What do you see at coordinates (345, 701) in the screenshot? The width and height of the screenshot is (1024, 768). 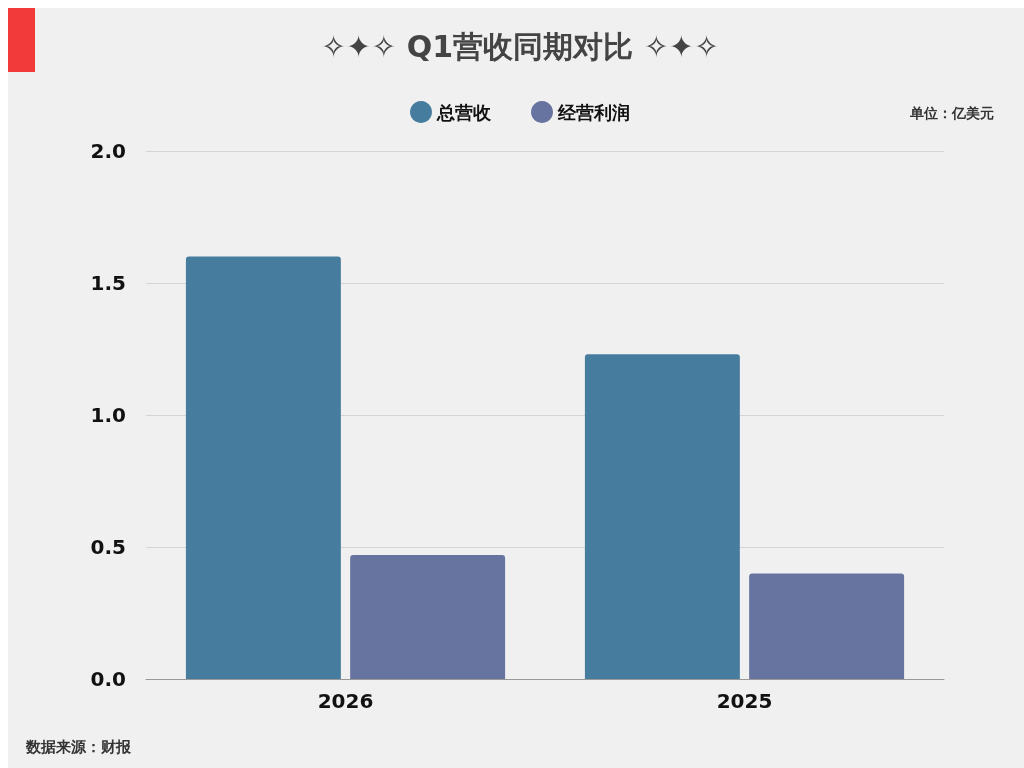 I see `x-tick-label: 2026` at bounding box center [345, 701].